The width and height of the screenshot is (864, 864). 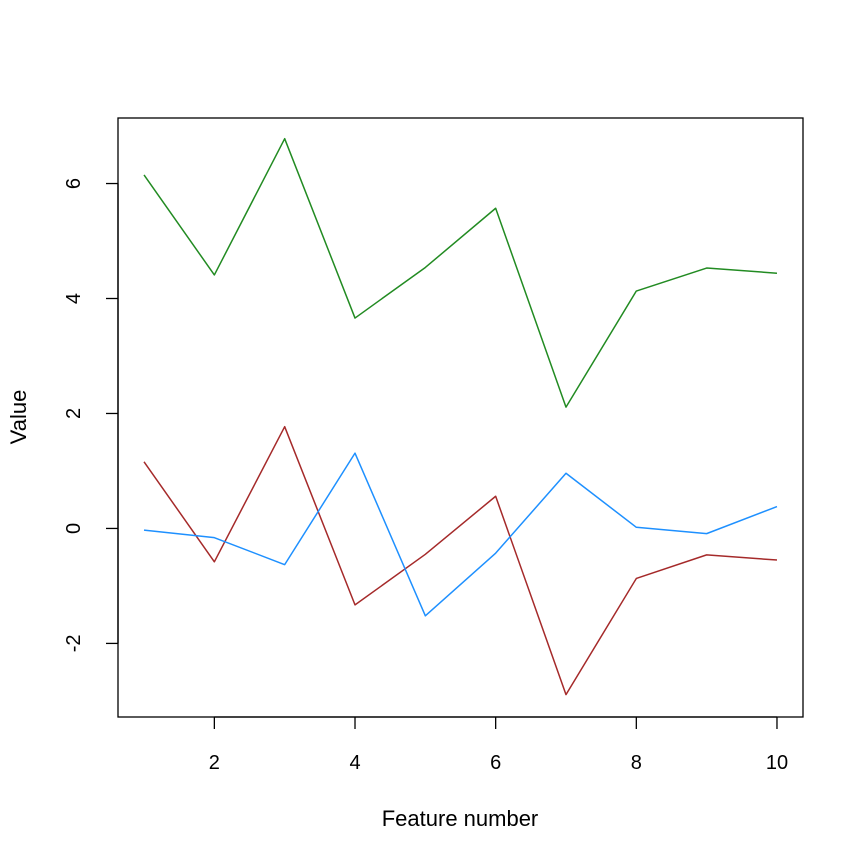 What do you see at coordinates (636, 763) in the screenshot?
I see `x-tick-label: 8` at bounding box center [636, 763].